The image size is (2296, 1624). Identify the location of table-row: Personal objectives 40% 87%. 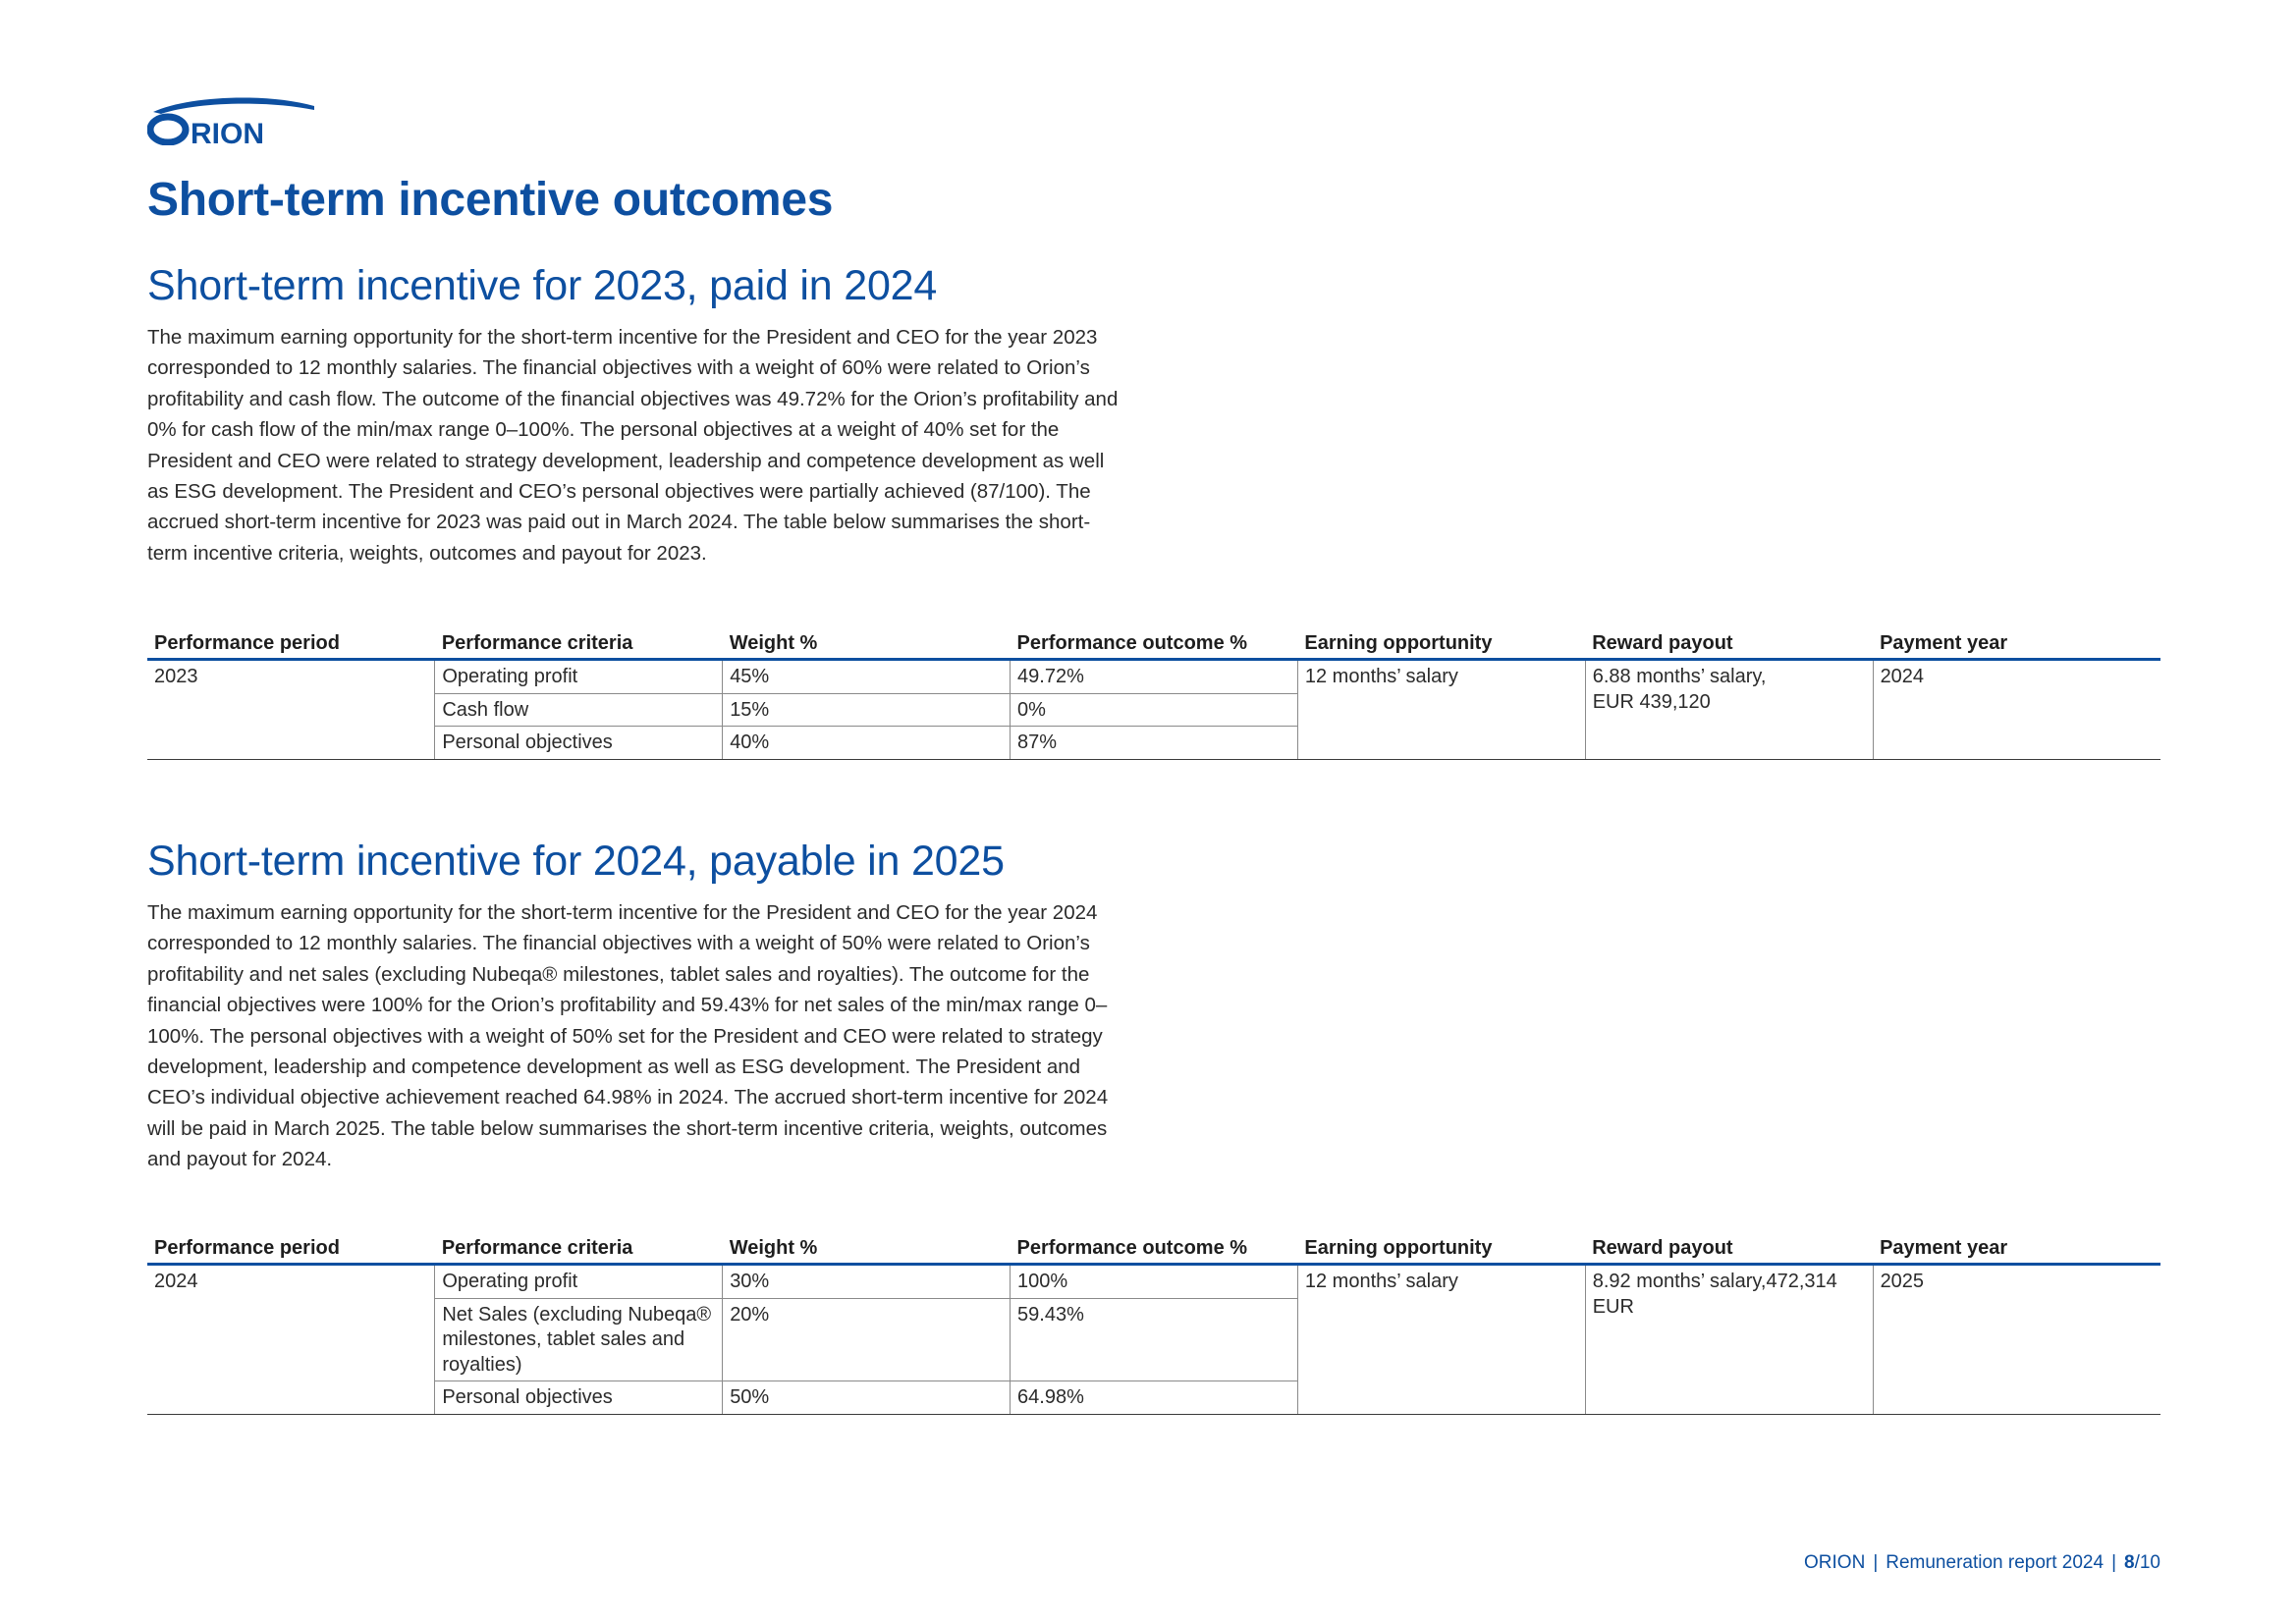
(1153, 743).